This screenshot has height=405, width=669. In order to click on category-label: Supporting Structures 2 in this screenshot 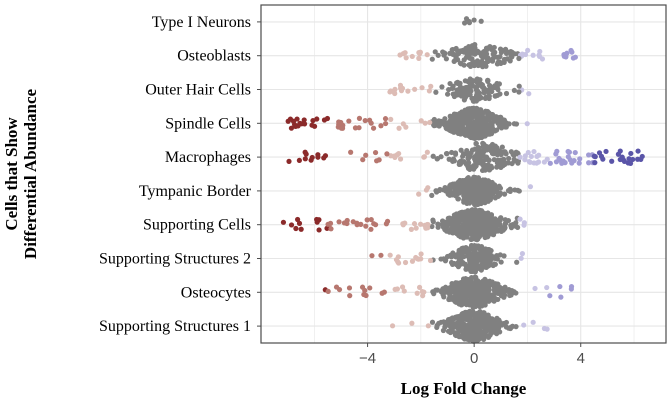, I will do `click(175, 259)`.